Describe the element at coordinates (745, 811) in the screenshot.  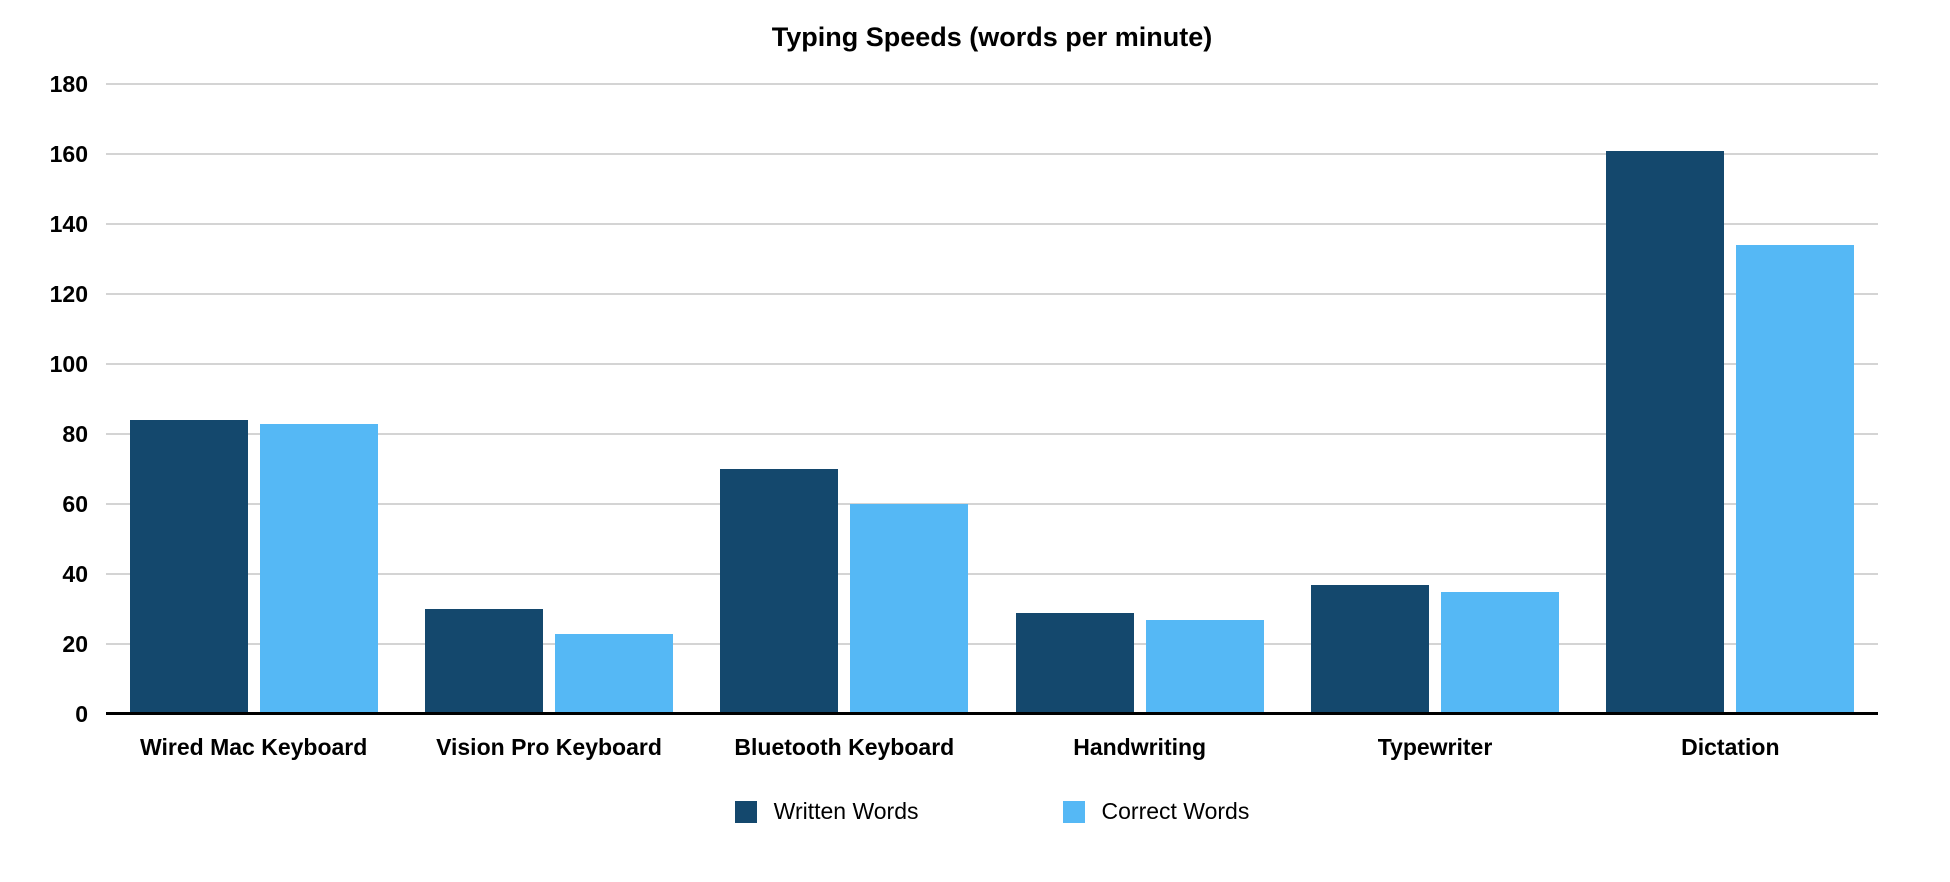
I see `legend-swatch-written-words` at that location.